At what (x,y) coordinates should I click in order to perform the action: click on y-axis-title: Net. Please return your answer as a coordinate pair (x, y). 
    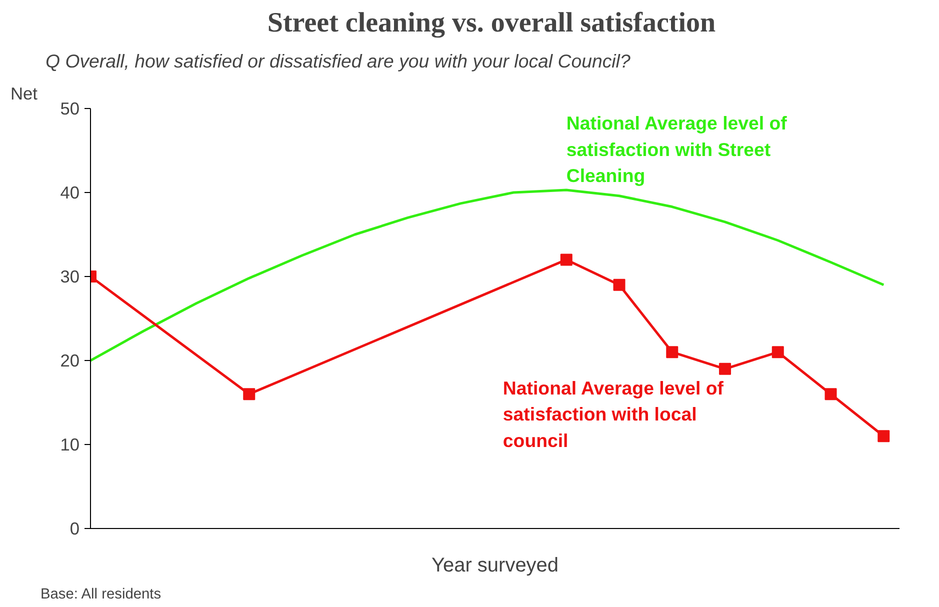
    Looking at the image, I should click on (24, 94).